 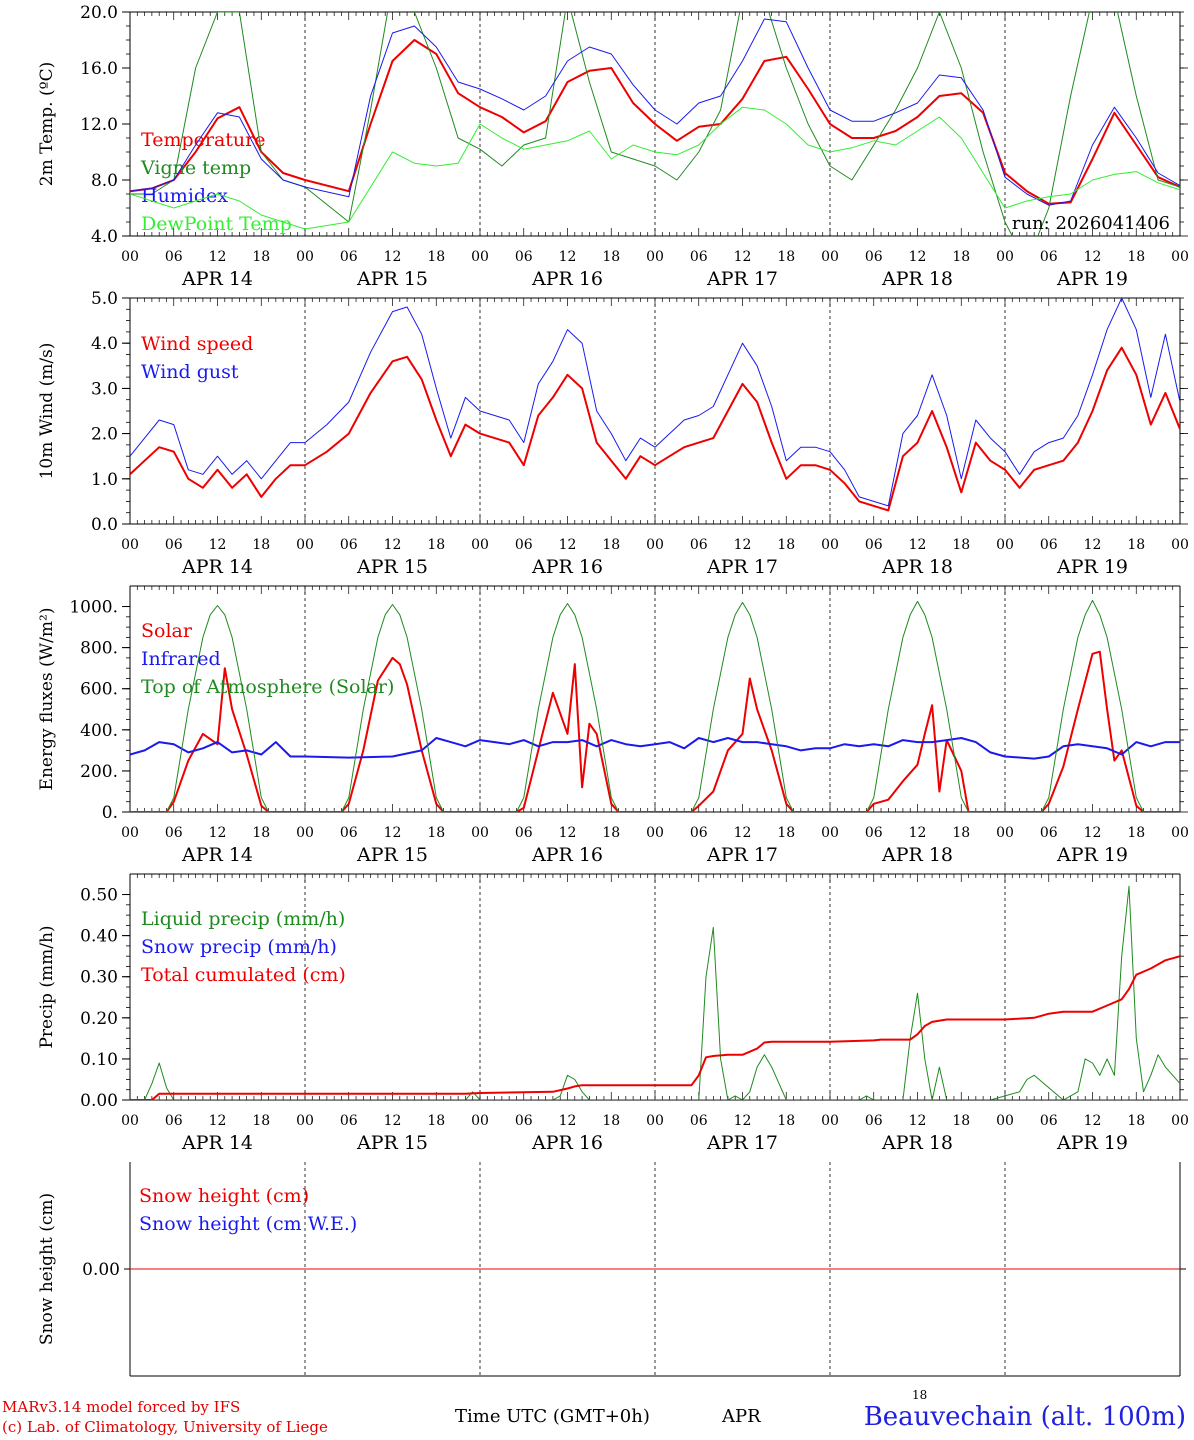 I want to click on wind-legend-item: Wind gust, so click(x=190, y=372).